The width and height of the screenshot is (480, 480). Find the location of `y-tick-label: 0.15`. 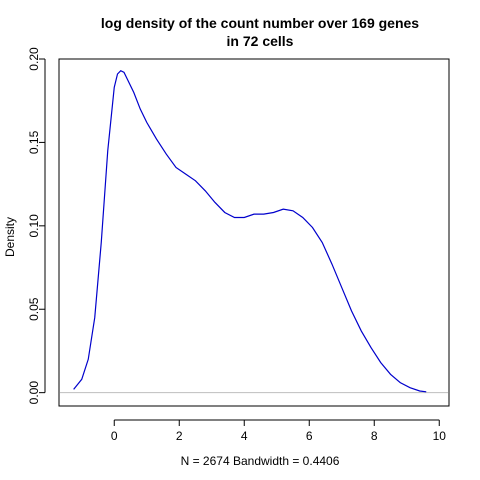

y-tick-label: 0.15 is located at coordinates (34, 142).